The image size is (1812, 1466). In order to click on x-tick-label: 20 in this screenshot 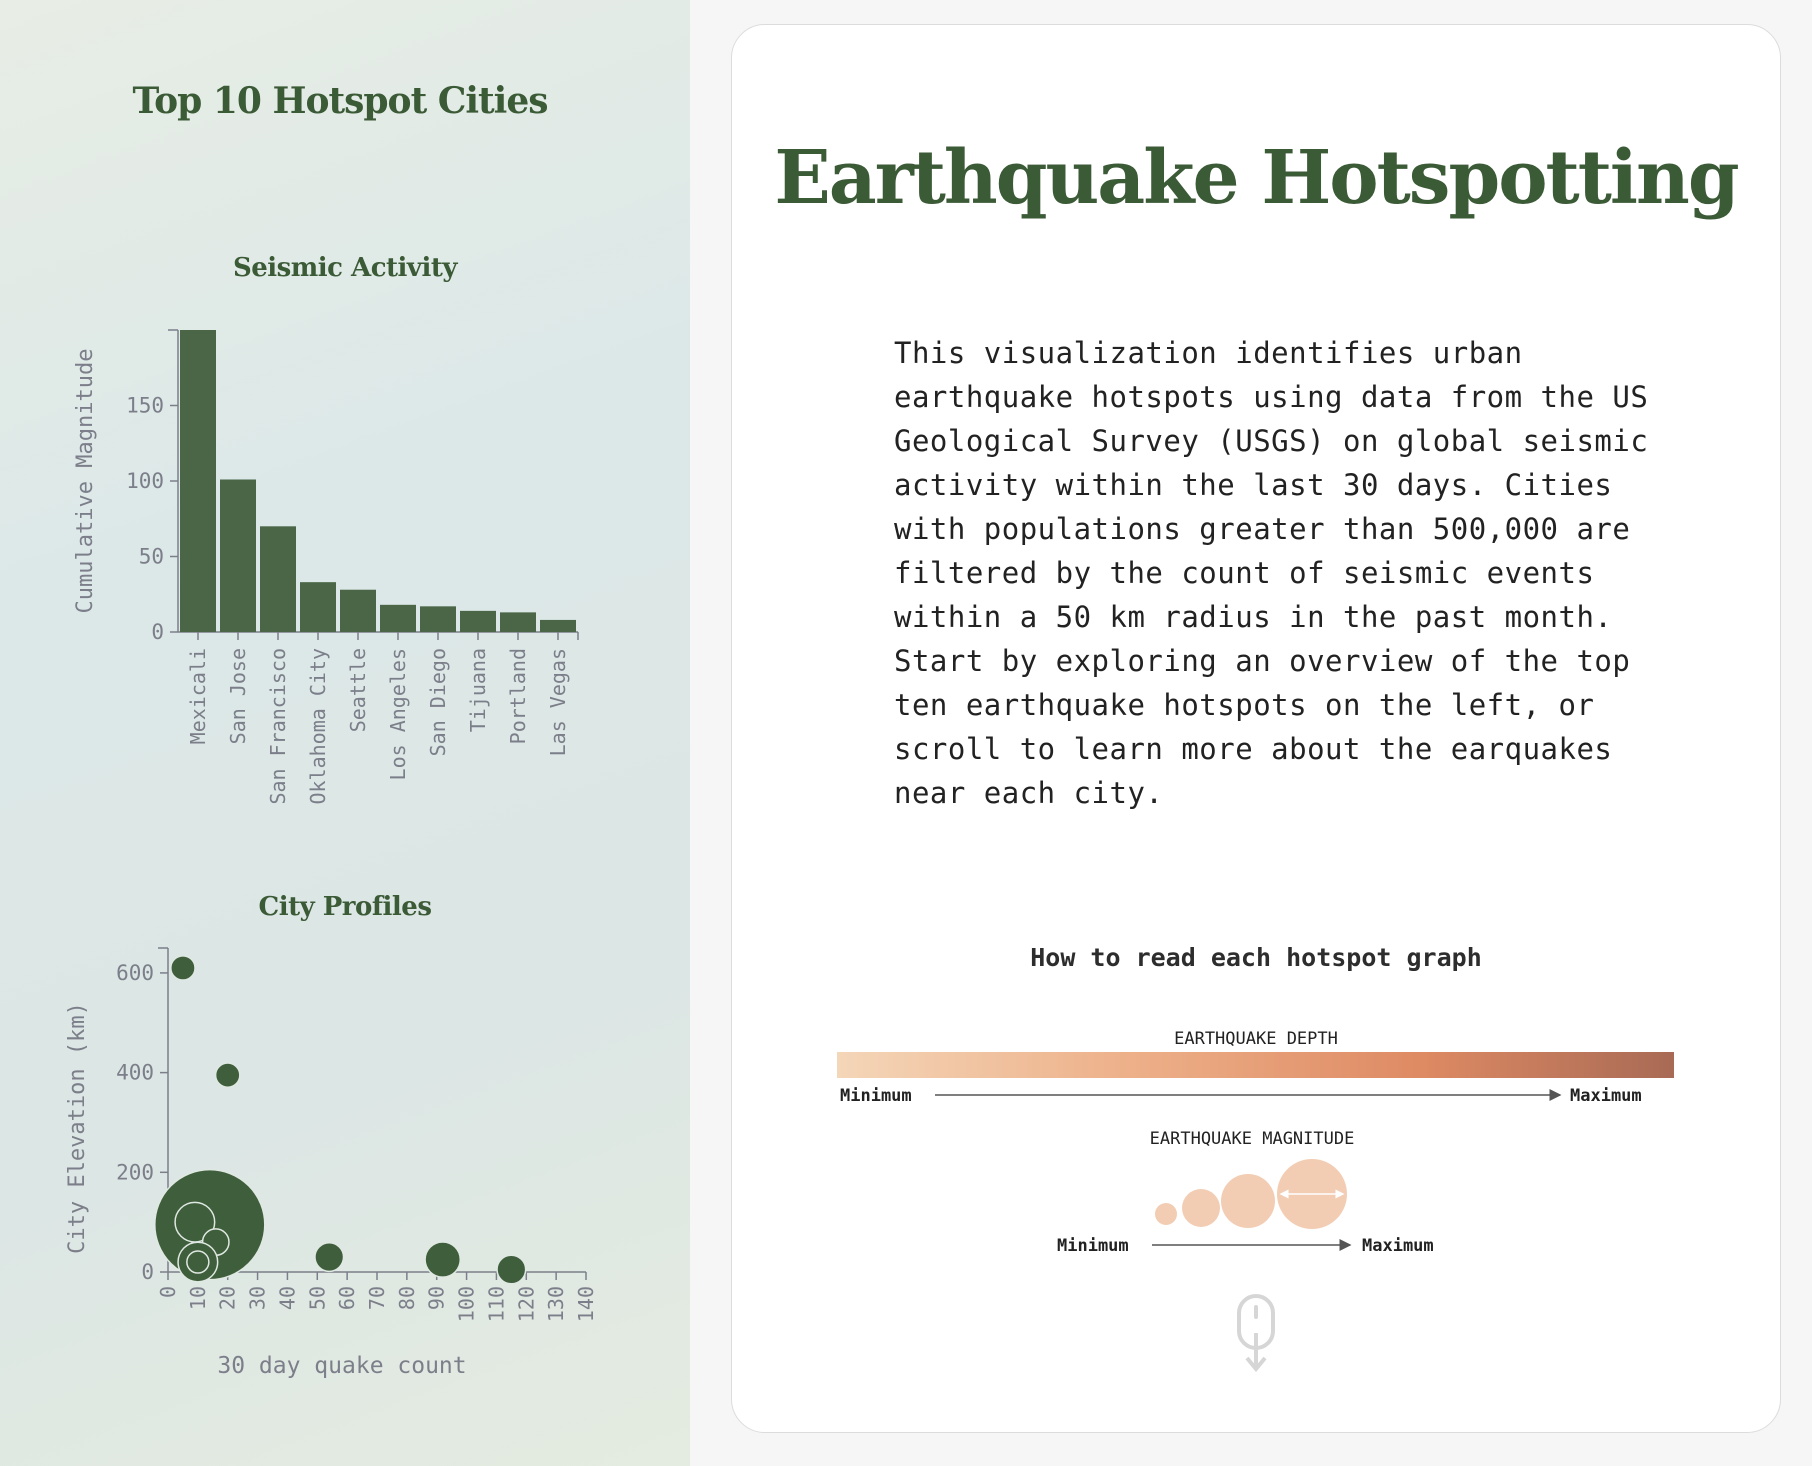, I will do `click(228, 1298)`.